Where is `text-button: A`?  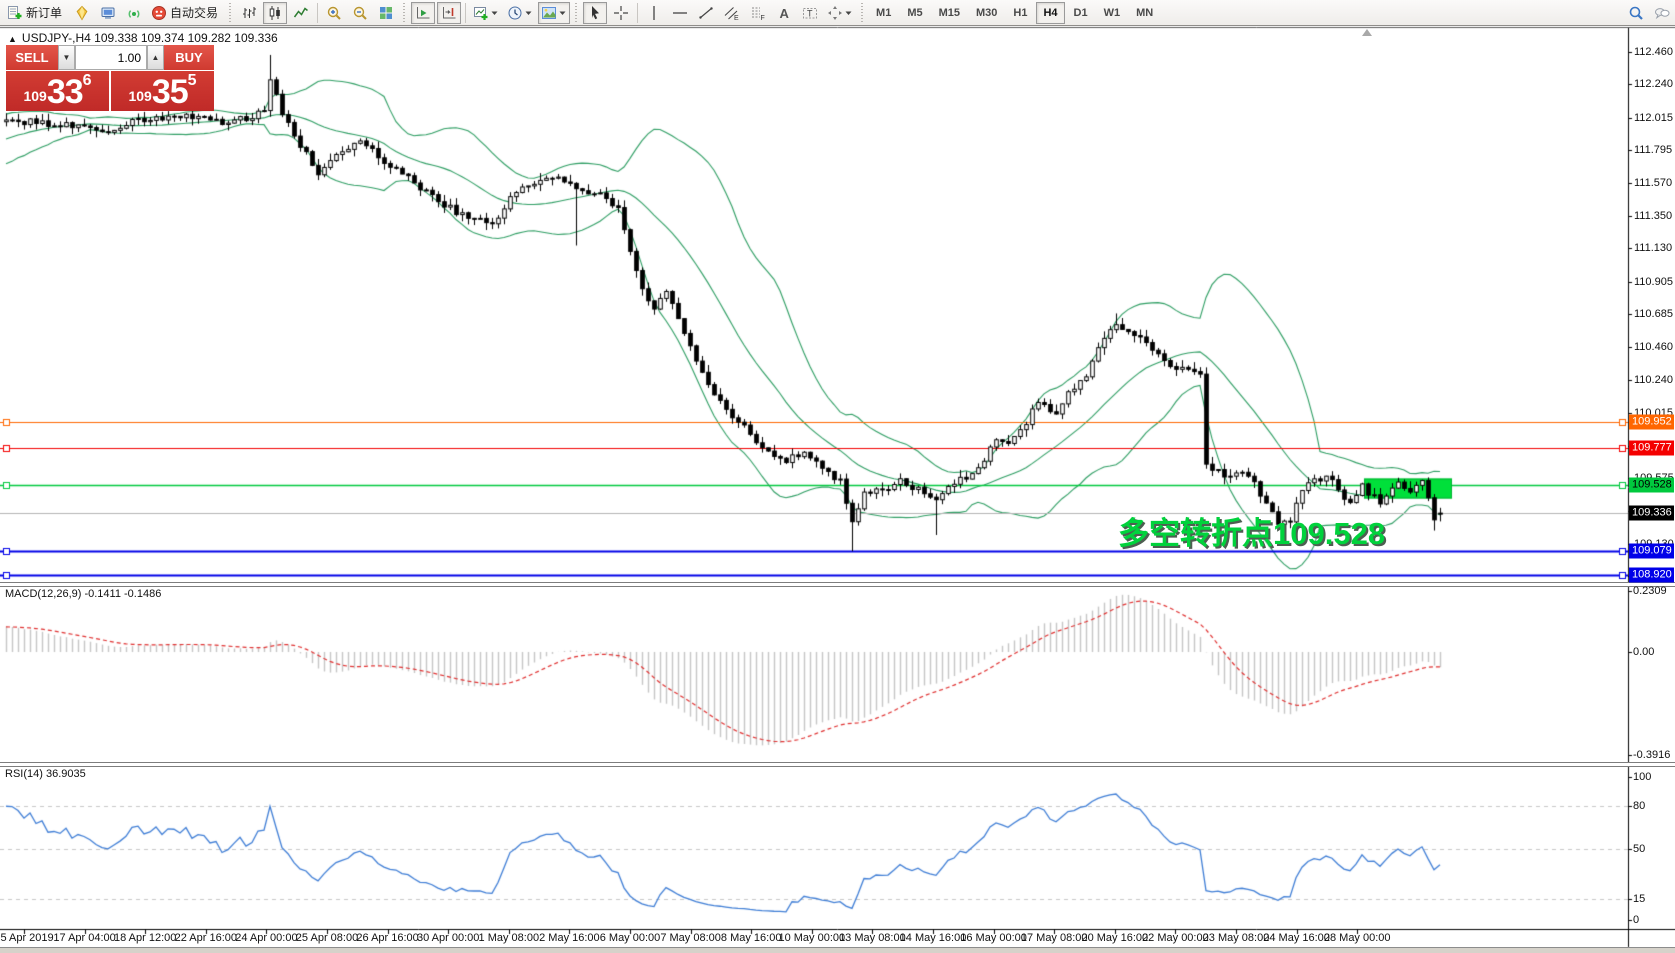
text-button: A is located at coordinates (784, 13).